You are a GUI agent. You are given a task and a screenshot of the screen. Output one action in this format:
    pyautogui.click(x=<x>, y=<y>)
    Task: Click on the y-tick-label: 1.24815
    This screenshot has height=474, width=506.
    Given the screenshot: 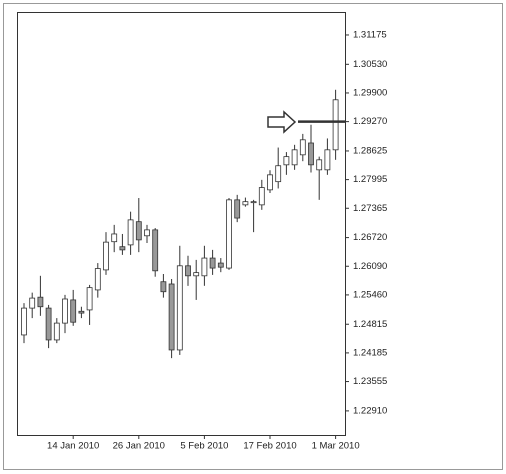 What is the action you would take?
    pyautogui.click(x=370, y=324)
    